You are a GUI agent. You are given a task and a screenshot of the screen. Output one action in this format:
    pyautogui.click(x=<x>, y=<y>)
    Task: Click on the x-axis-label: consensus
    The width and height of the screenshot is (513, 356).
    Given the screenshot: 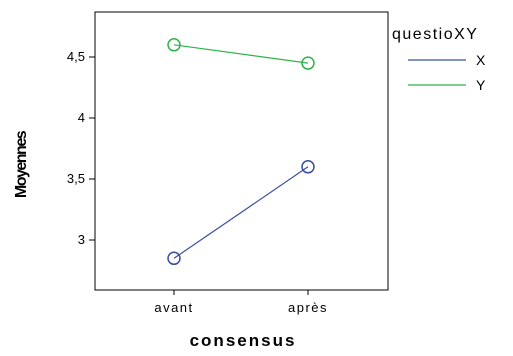 What is the action you would take?
    pyautogui.click(x=243, y=340)
    